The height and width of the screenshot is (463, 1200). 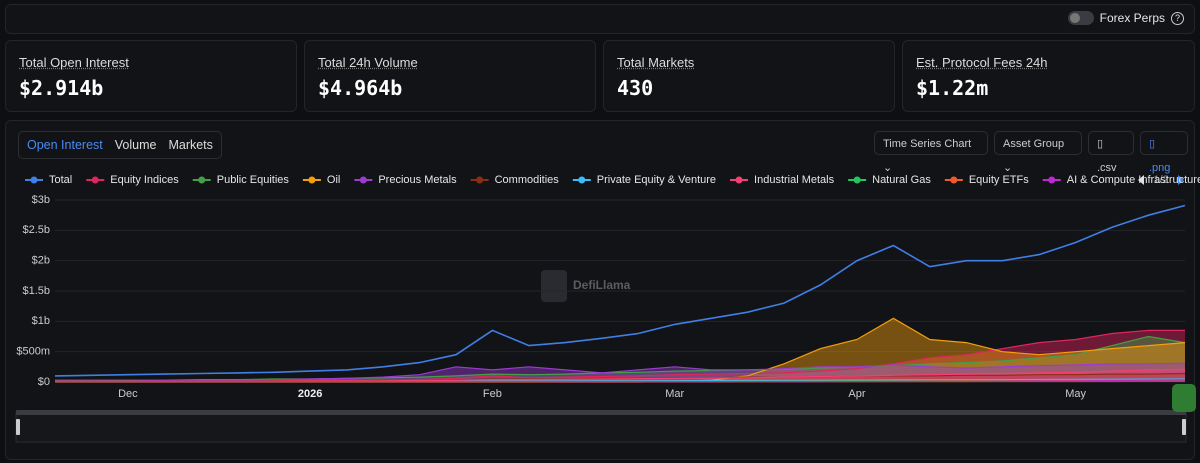 What do you see at coordinates (41, 261) in the screenshot?
I see `y-tick-label: $2b` at bounding box center [41, 261].